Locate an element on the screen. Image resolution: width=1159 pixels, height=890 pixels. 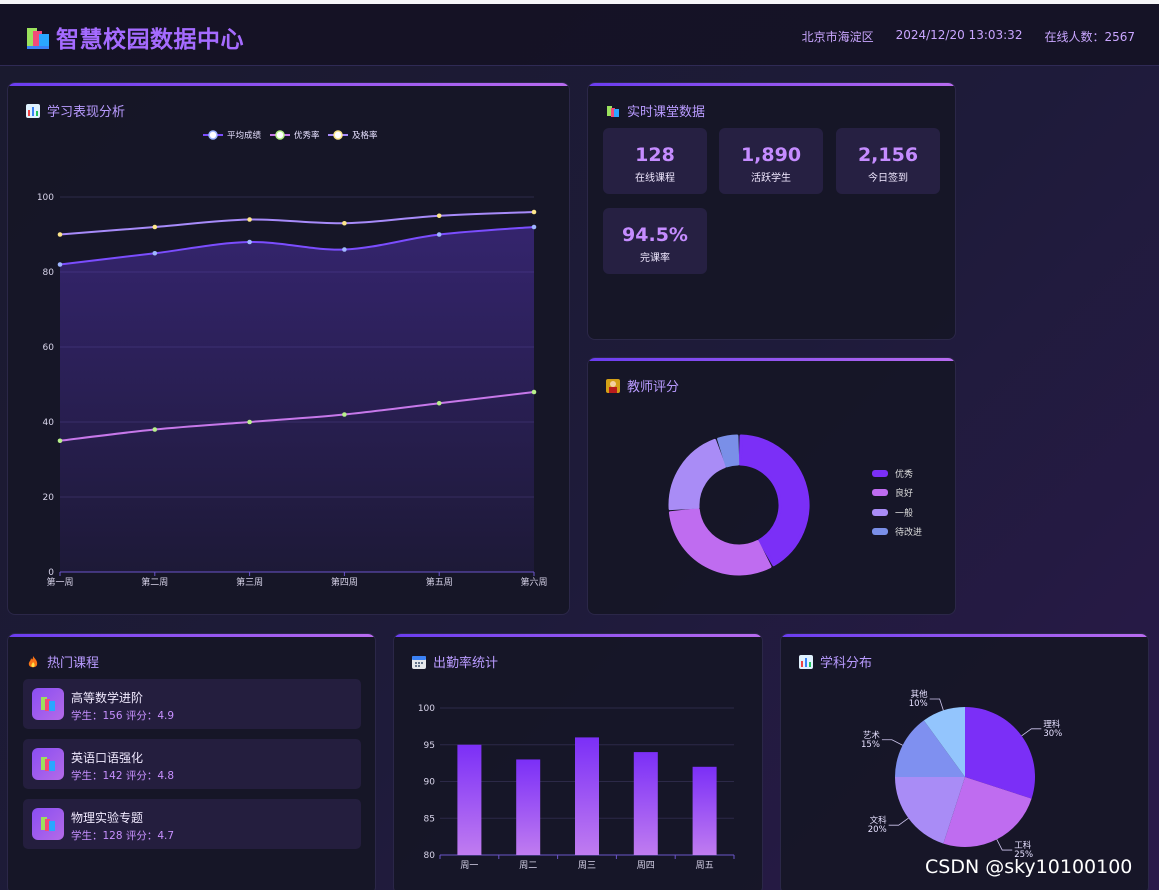
attendance-bar-chart: 80 85 90 95 100 周一 周二 周三 周四 周五 is located at coordinates (576, 787).